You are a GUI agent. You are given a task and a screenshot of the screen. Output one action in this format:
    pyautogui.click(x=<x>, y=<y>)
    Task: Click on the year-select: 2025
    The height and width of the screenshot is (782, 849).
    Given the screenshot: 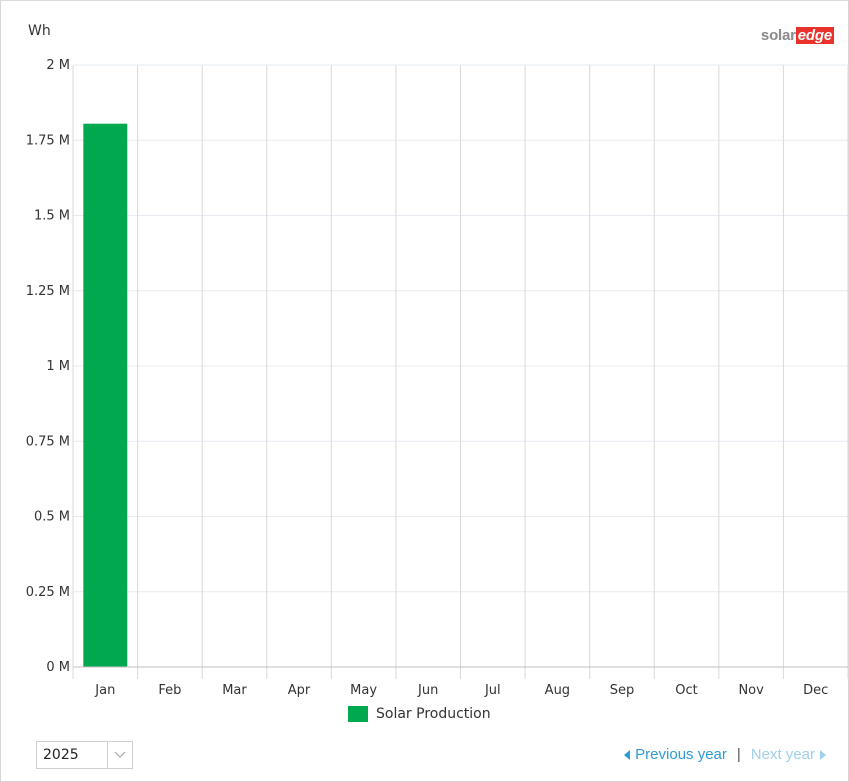 What is the action you would take?
    pyautogui.click(x=84, y=755)
    